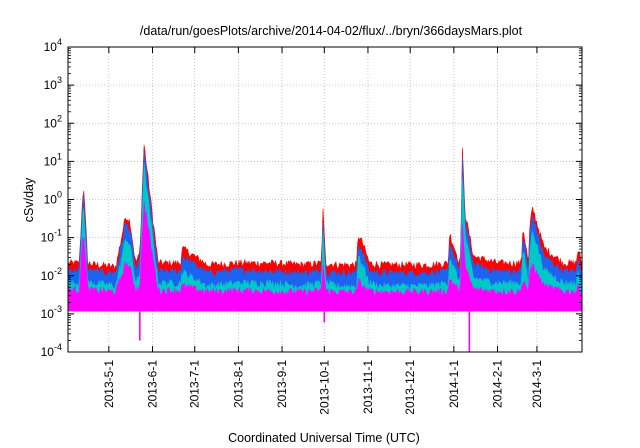 This screenshot has height=448, width=640. What do you see at coordinates (498, 384) in the screenshot?
I see `x-tick-label: 2014-2-1` at bounding box center [498, 384].